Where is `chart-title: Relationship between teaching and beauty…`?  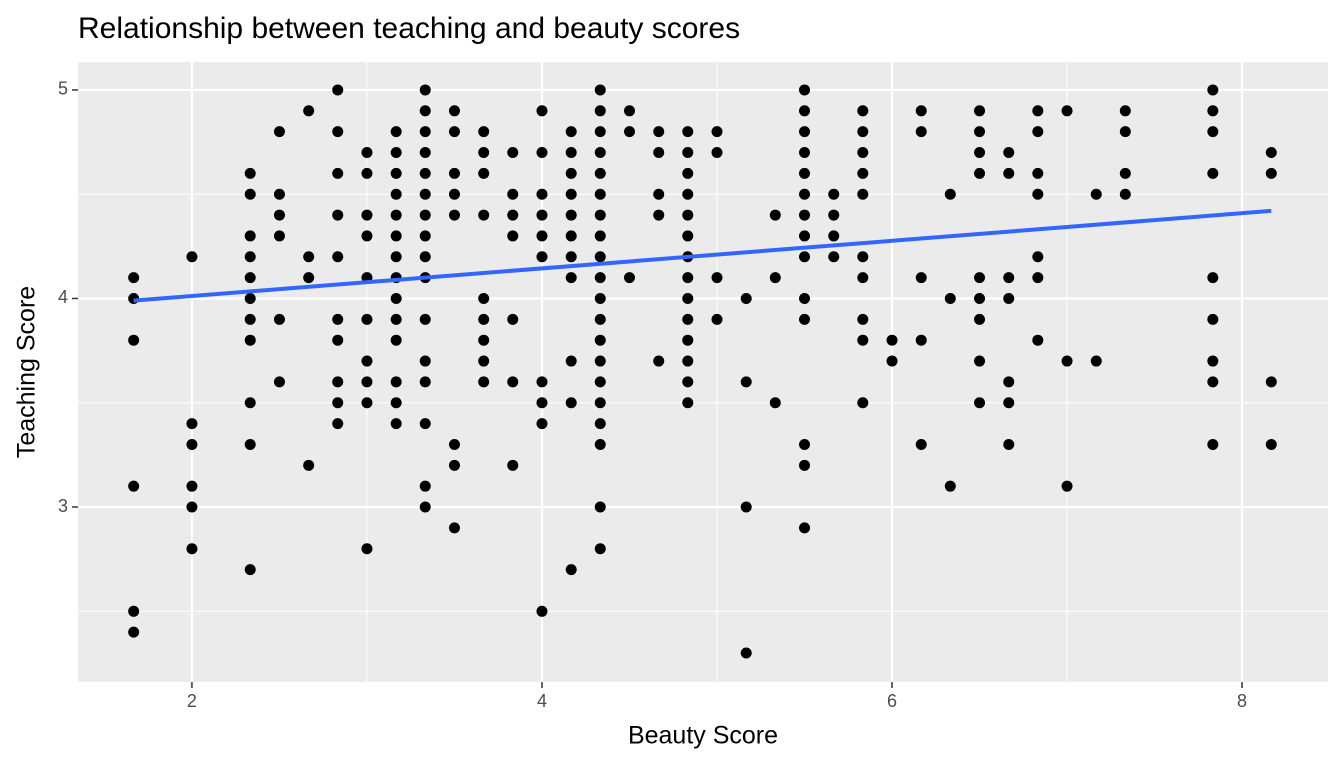
chart-title: Relationship between teaching and beauty… is located at coordinates (409, 28).